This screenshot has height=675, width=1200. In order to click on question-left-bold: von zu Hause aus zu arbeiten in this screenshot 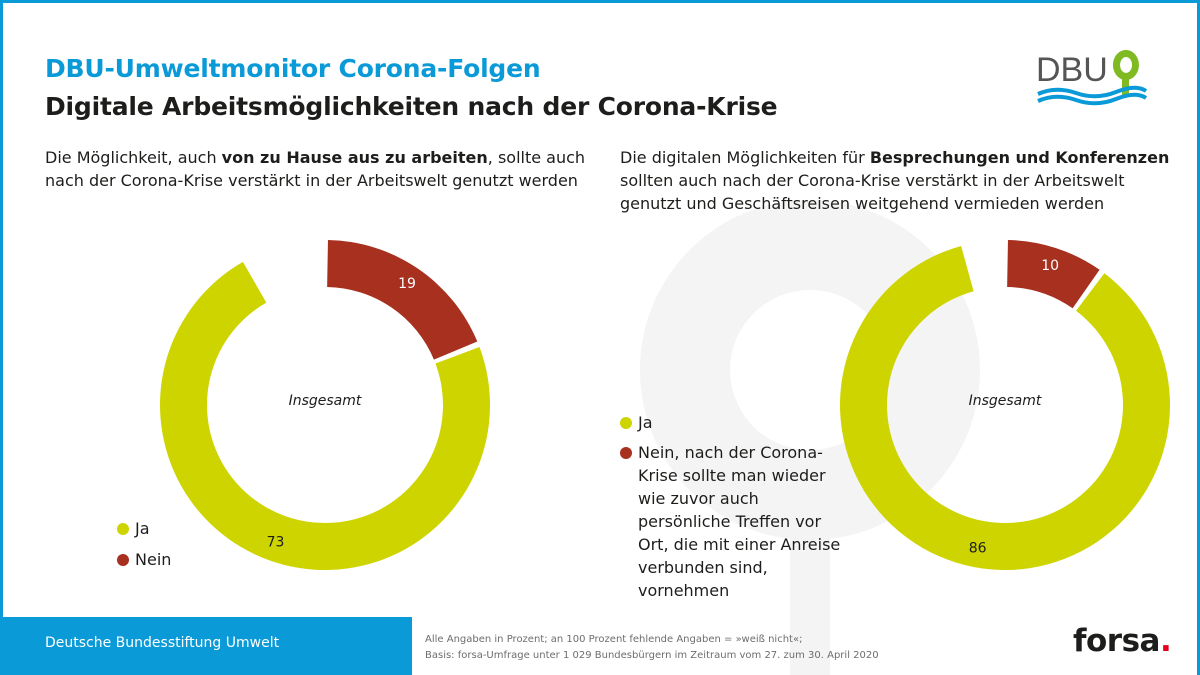, I will do `click(354, 157)`.